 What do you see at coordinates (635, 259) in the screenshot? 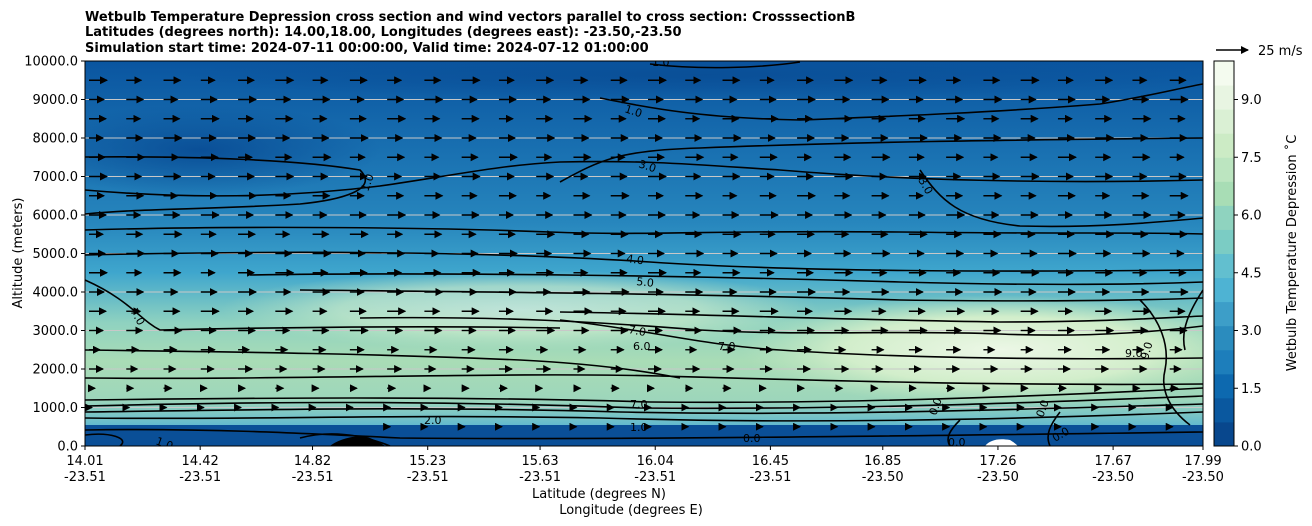
I see `contour-label: 4.0` at bounding box center [635, 259].